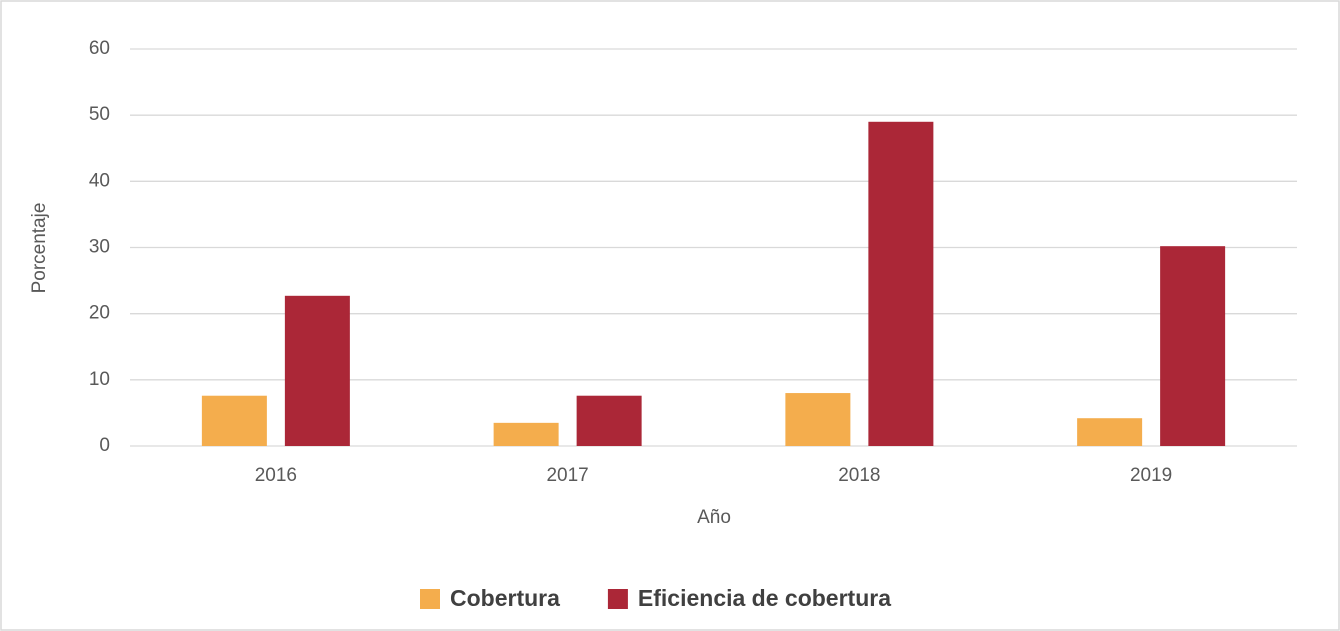 The height and width of the screenshot is (631, 1340). What do you see at coordinates (99, 247) in the screenshot?
I see `y-tick-label: 30` at bounding box center [99, 247].